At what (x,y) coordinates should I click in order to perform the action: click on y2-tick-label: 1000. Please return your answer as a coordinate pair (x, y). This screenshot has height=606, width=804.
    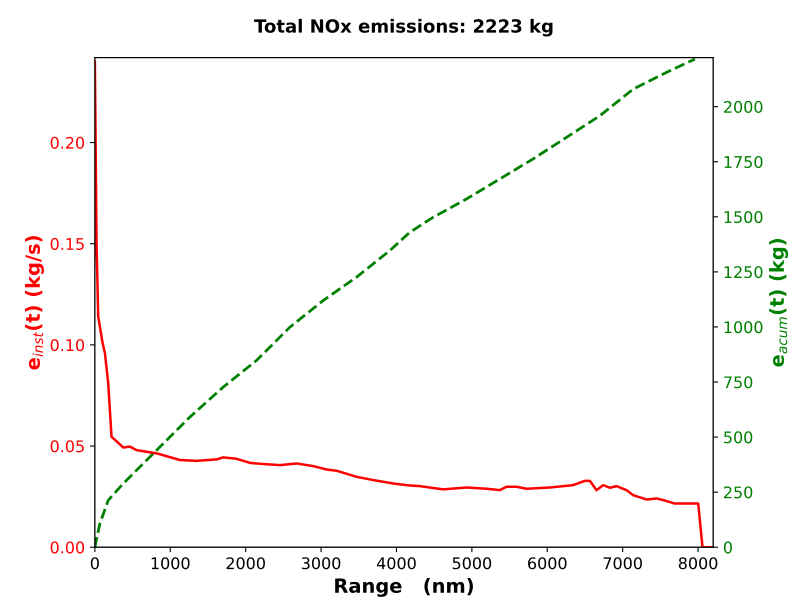
    Looking at the image, I should click on (743, 327).